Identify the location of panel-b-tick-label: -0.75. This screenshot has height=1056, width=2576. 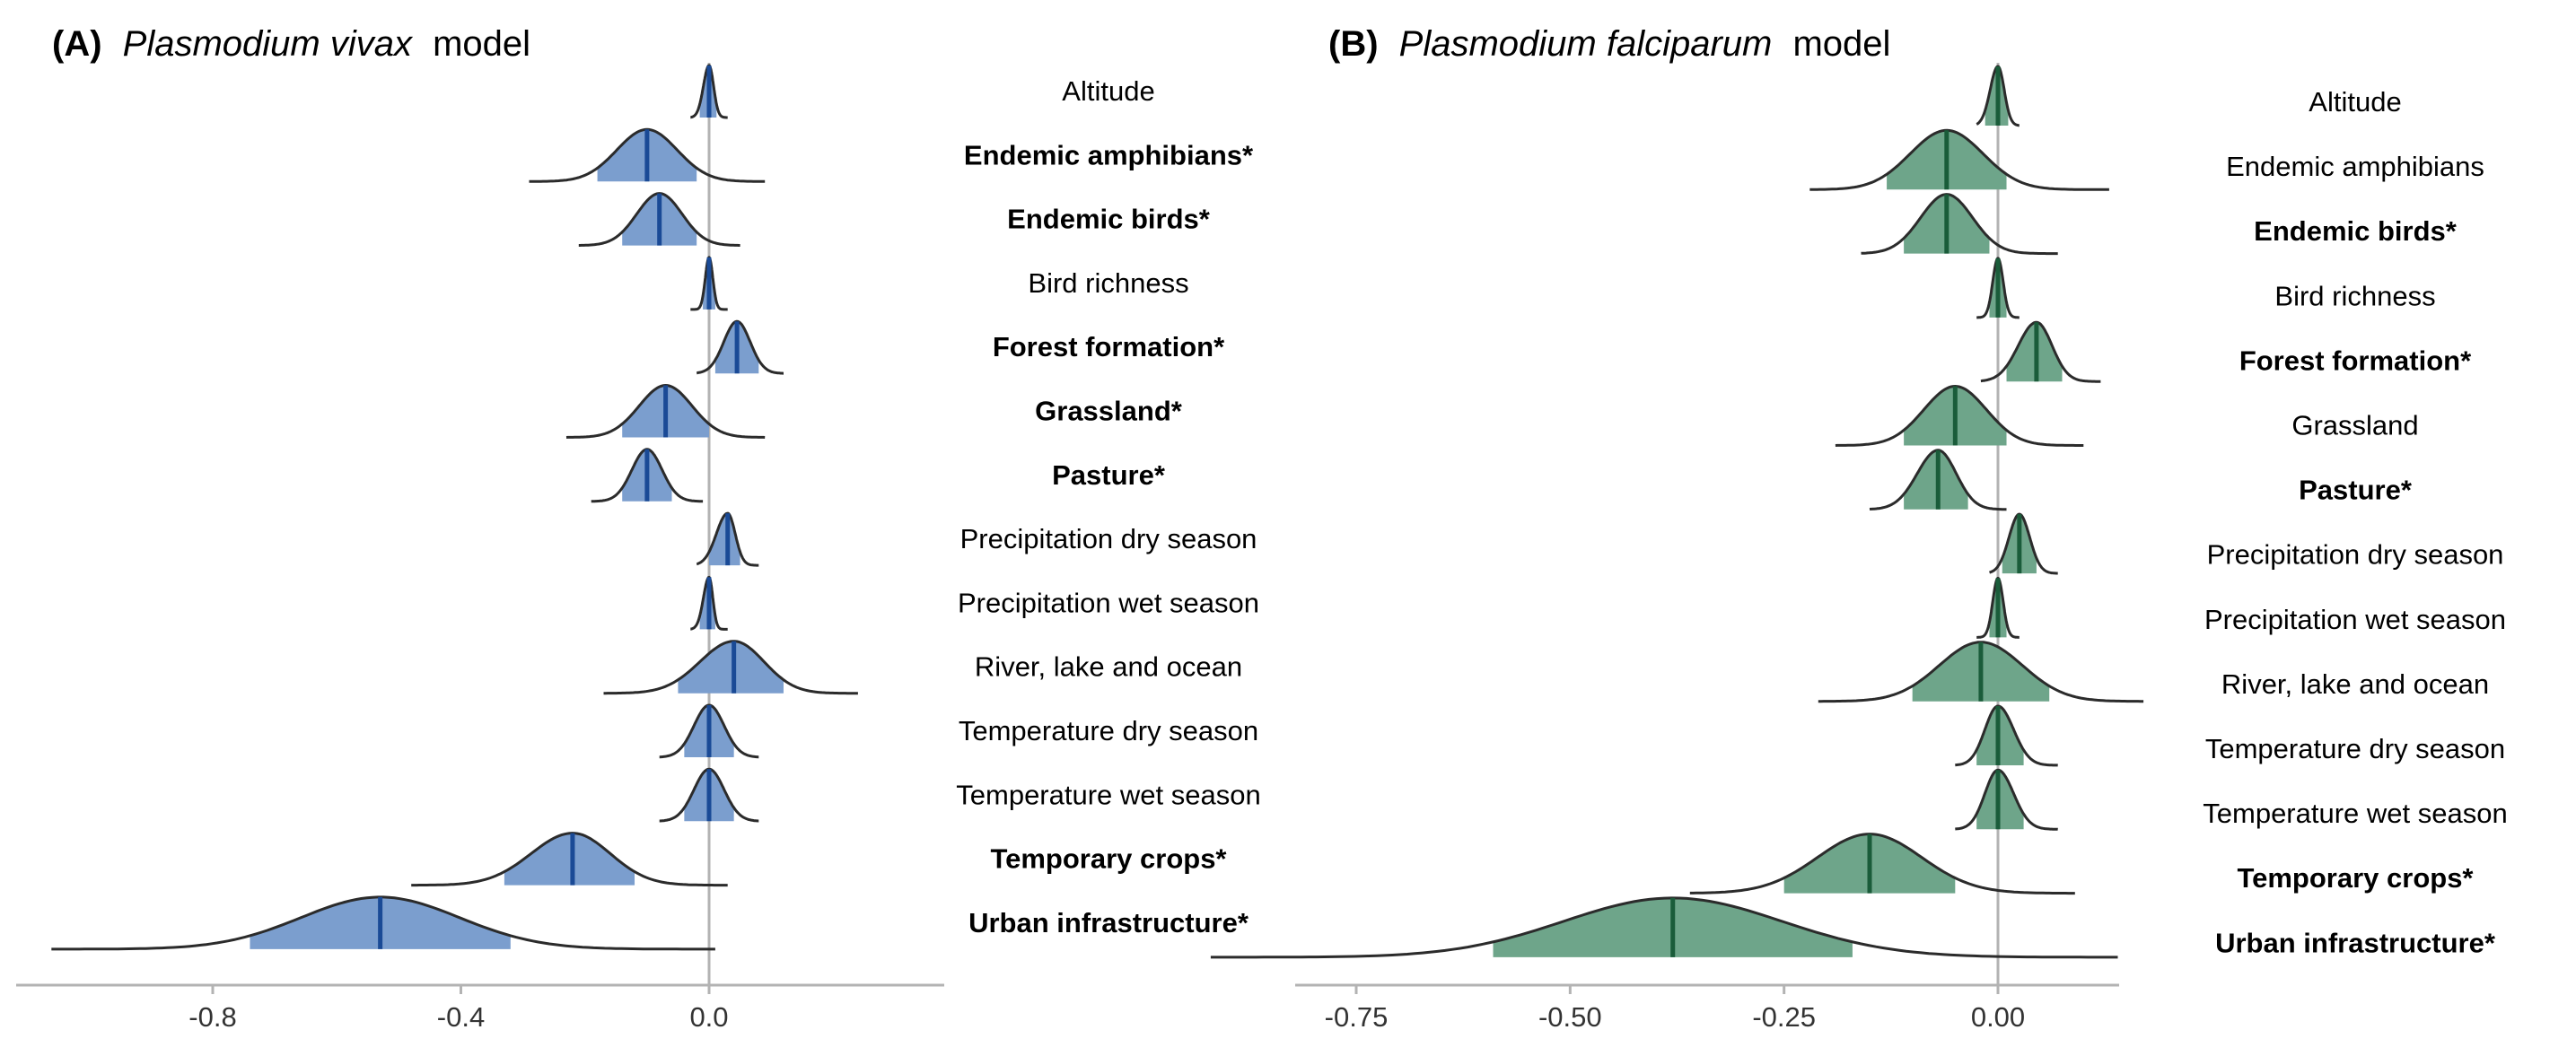
(1357, 1017).